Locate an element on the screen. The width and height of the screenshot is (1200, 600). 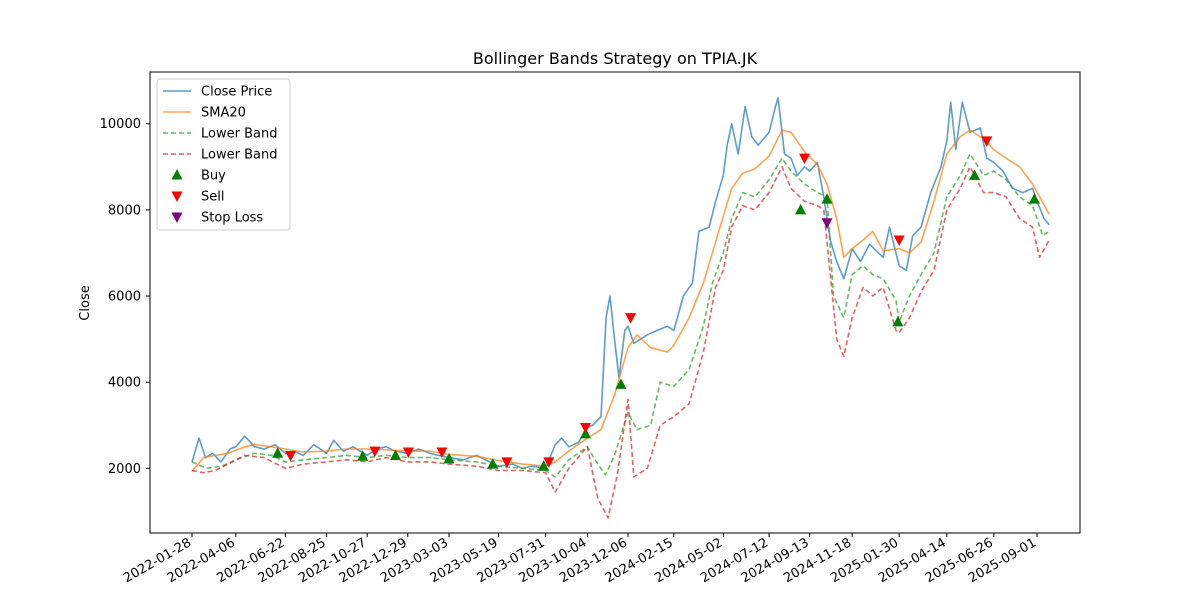
y-tick-label: 2000 is located at coordinates (124, 469).